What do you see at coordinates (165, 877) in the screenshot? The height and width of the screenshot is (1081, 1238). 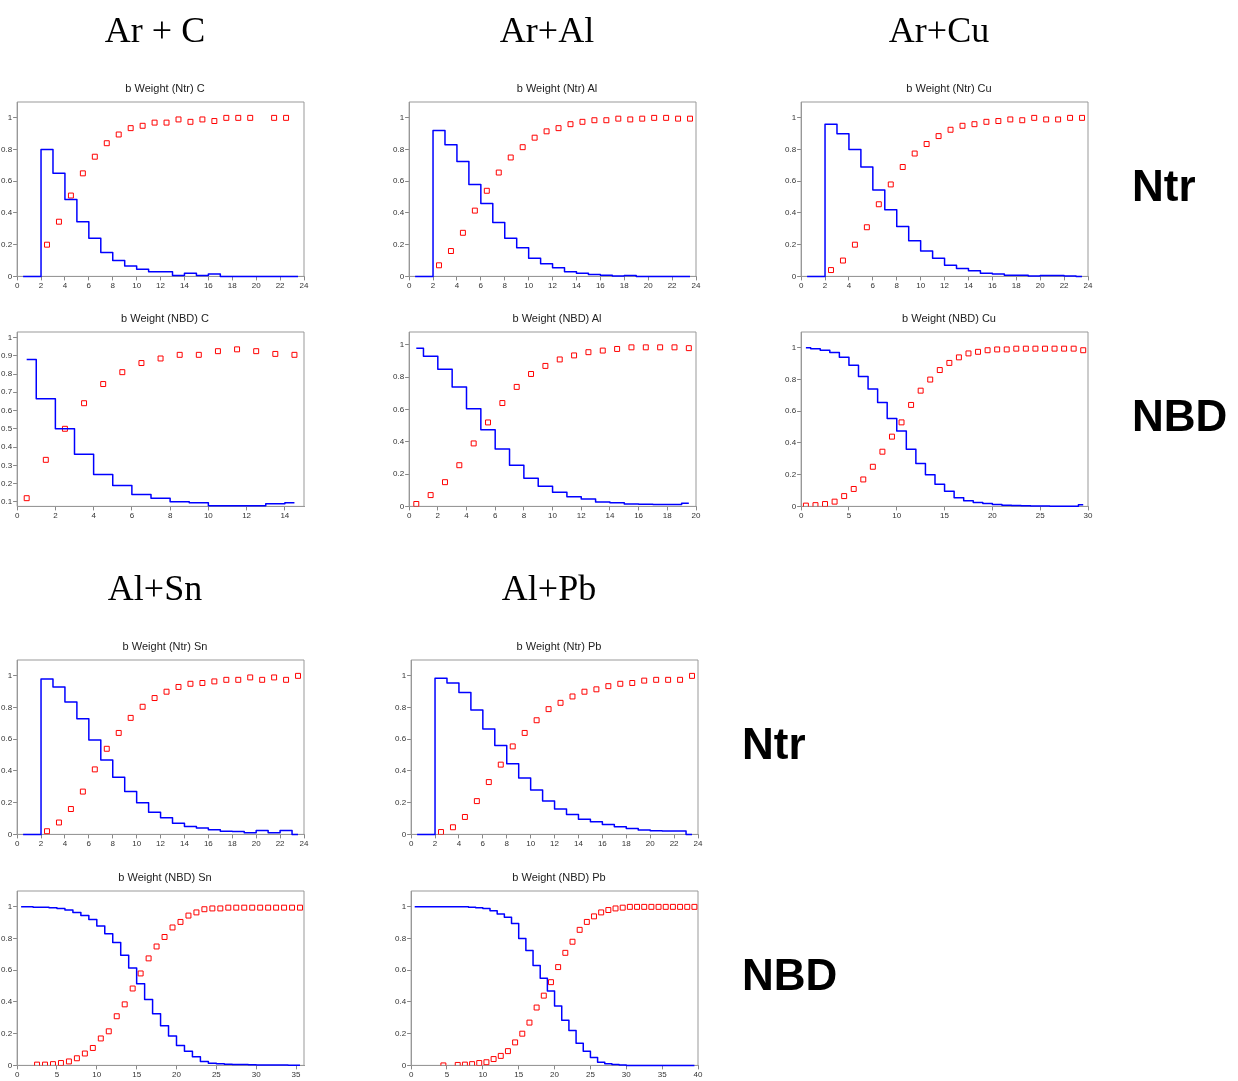 I see `chart-subtitle: b Weight (NBD) Sn` at bounding box center [165, 877].